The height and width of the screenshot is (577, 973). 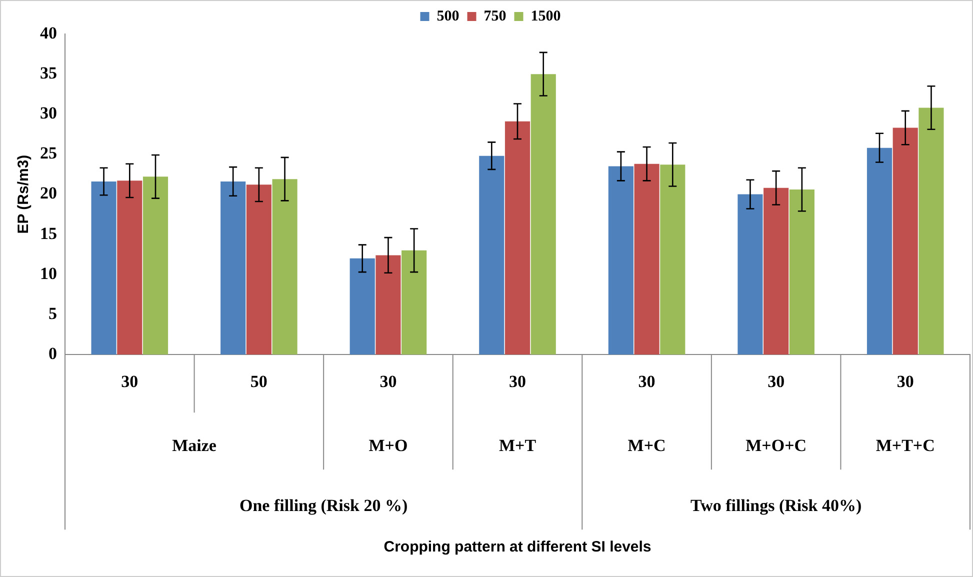 I want to click on y-tick-label: 0, so click(x=52, y=353).